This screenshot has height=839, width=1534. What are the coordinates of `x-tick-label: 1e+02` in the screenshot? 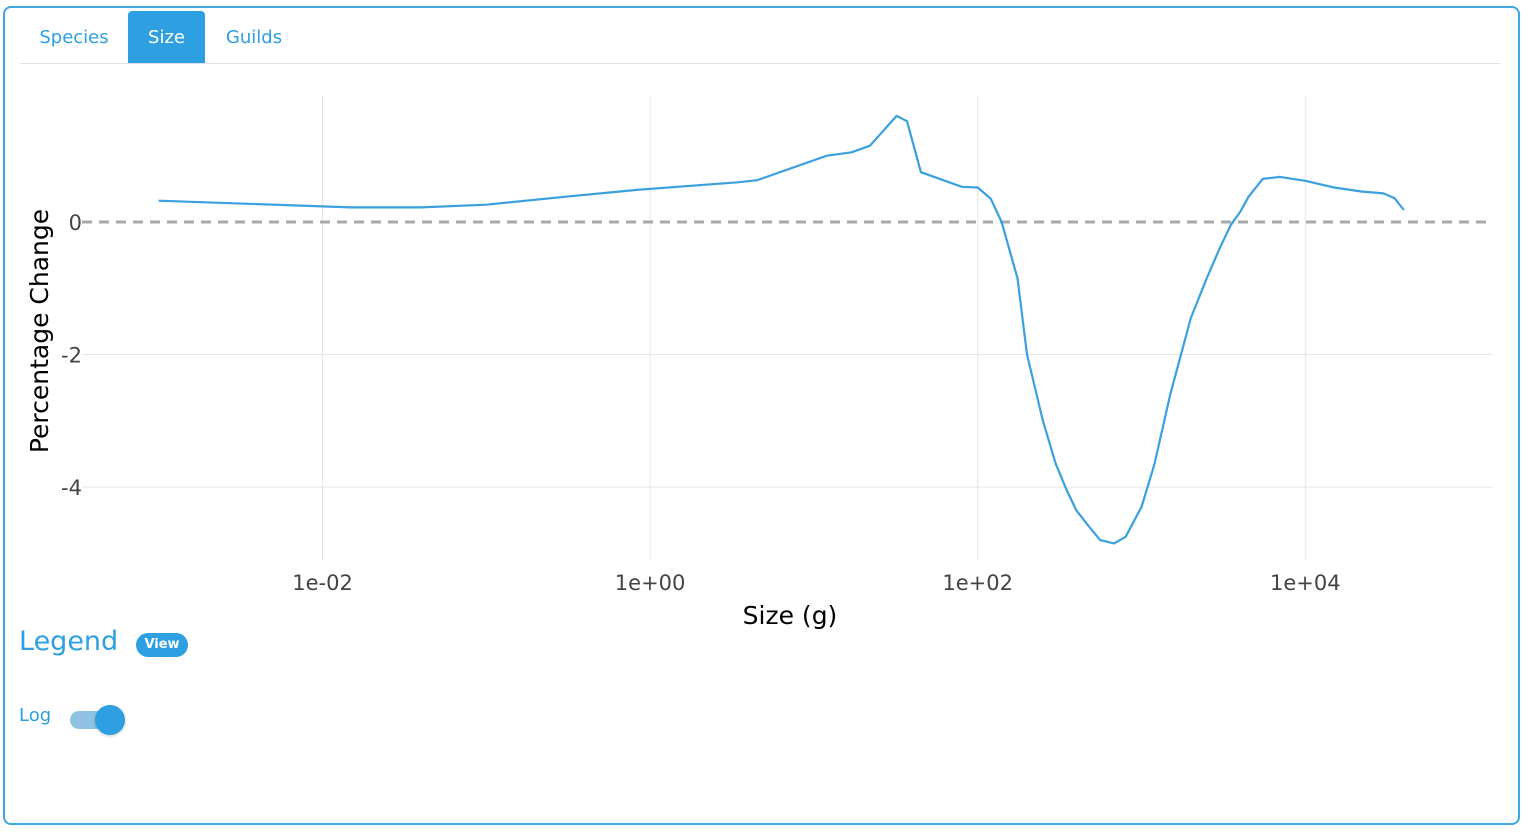 It's located at (977, 583).